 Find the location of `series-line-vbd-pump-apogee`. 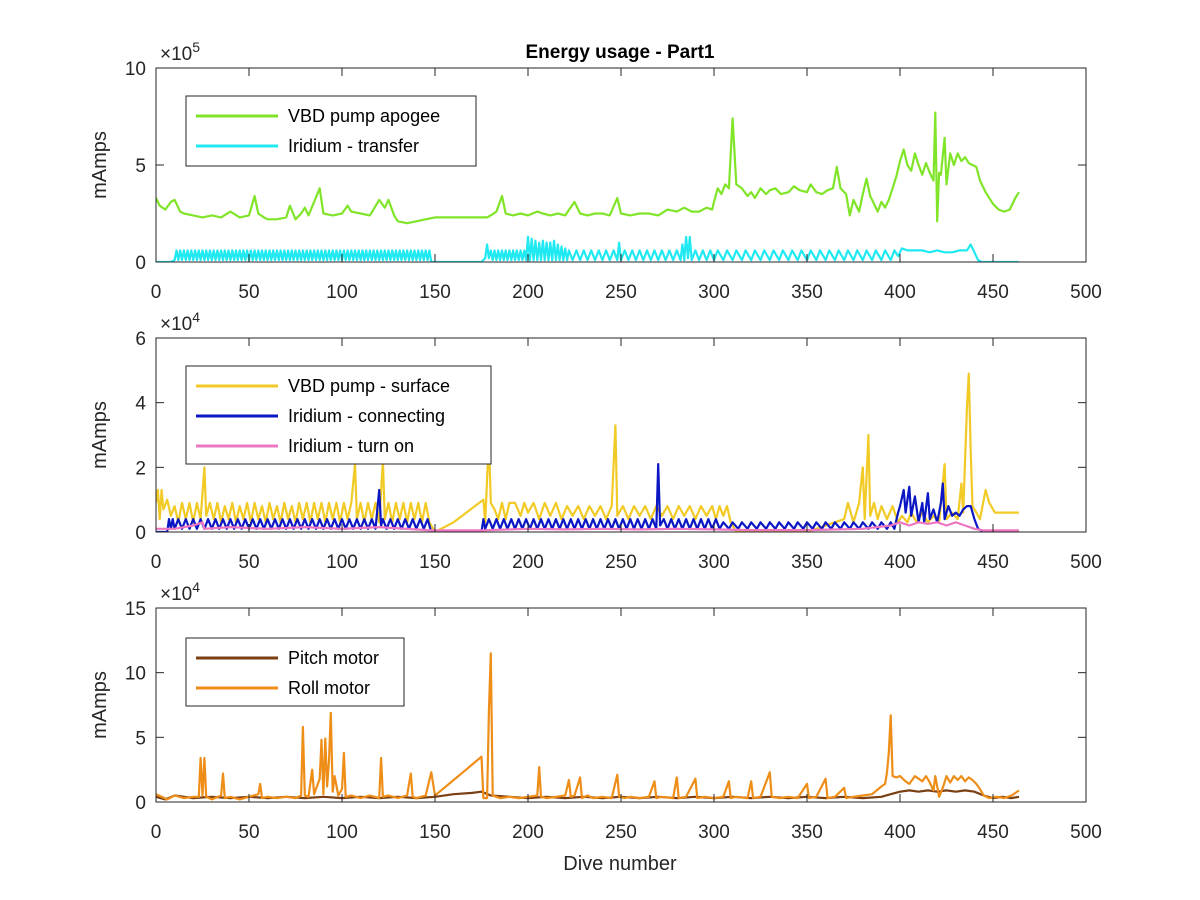

series-line-vbd-pump-apogee is located at coordinates (588, 168).